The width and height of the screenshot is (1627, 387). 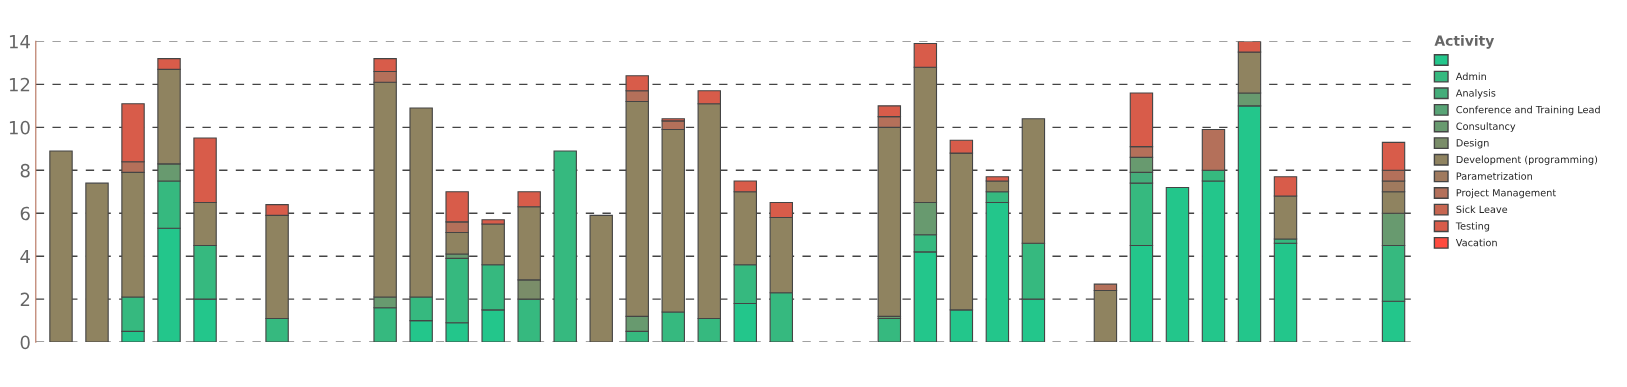 What do you see at coordinates (19, 84) in the screenshot?
I see `y-tick-label: 12` at bounding box center [19, 84].